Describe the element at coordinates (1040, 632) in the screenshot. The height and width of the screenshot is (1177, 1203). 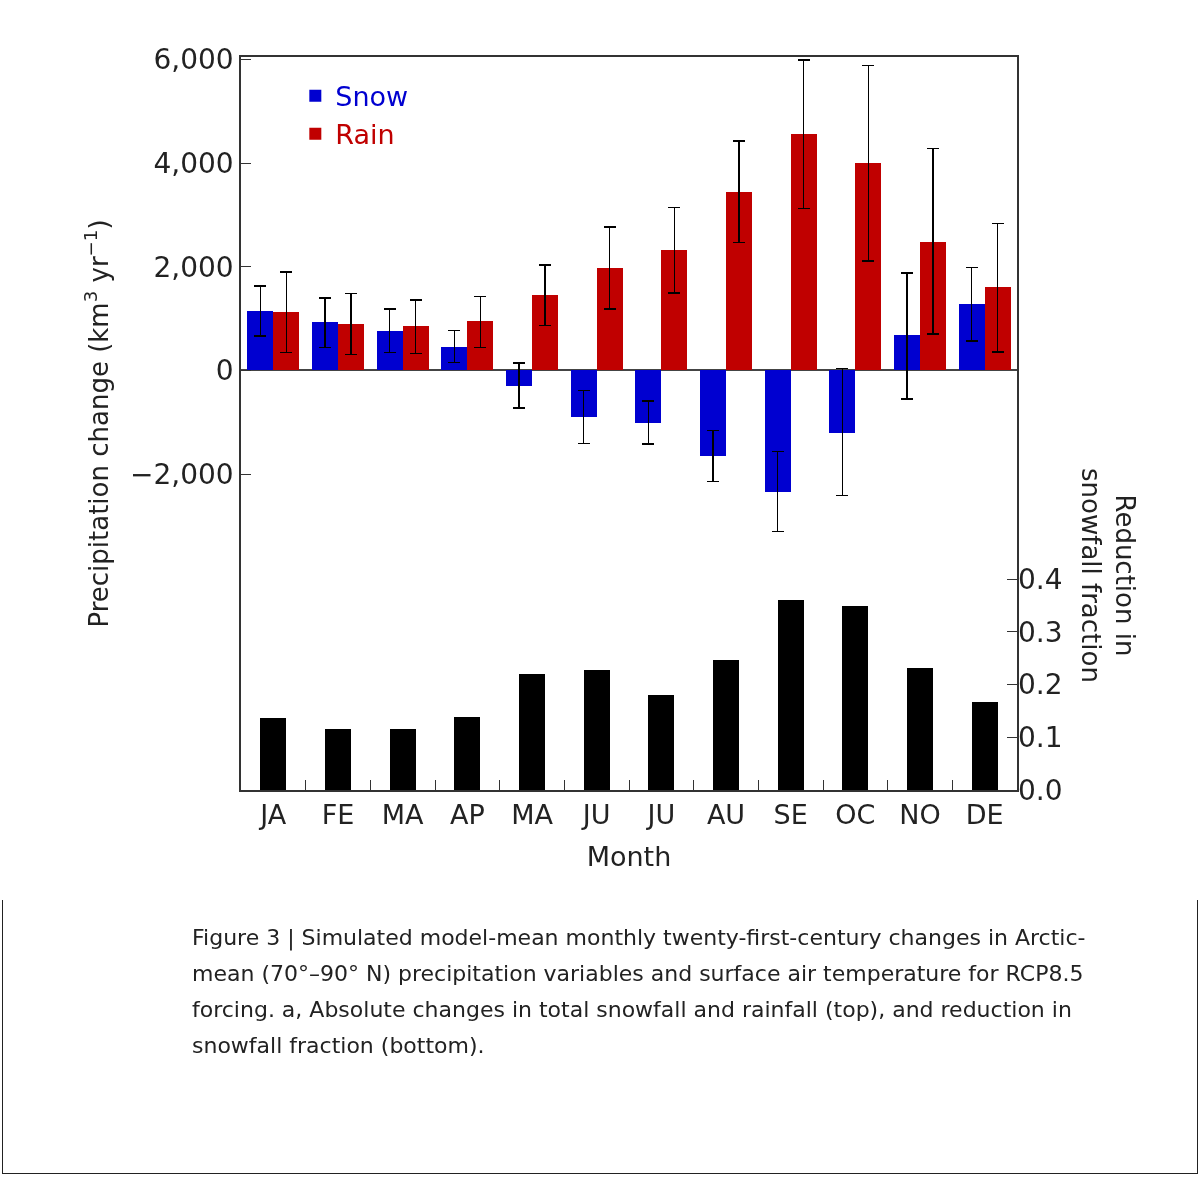
I see `y2-tick-label: 0.3` at that location.